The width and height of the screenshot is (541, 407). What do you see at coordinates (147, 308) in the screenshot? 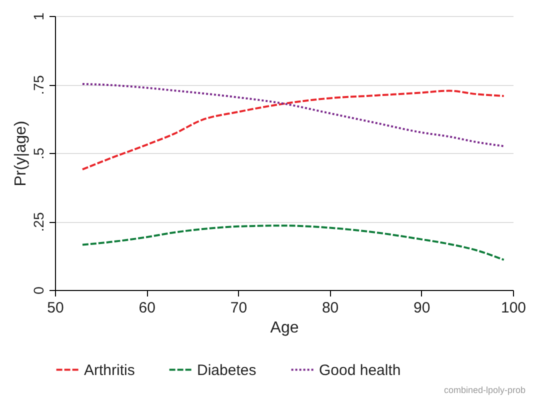
I see `x-tick-label: 60` at bounding box center [147, 308].